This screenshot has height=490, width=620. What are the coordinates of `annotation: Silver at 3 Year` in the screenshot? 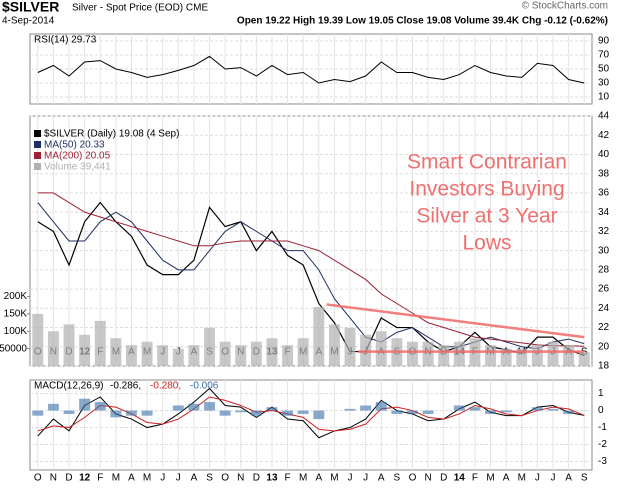 It's located at (486, 216).